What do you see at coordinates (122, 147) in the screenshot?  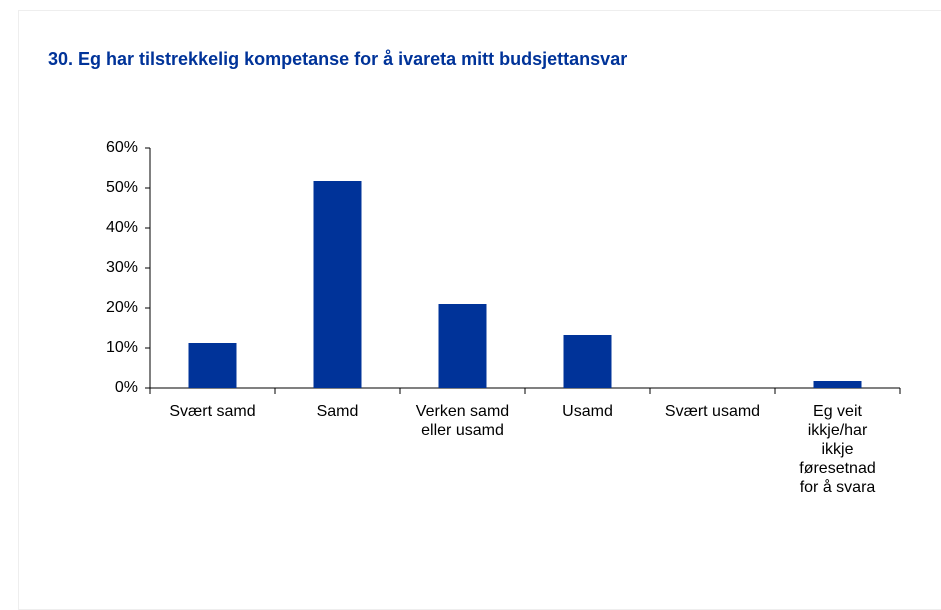 I see `y-tick-label: 60%` at bounding box center [122, 147].